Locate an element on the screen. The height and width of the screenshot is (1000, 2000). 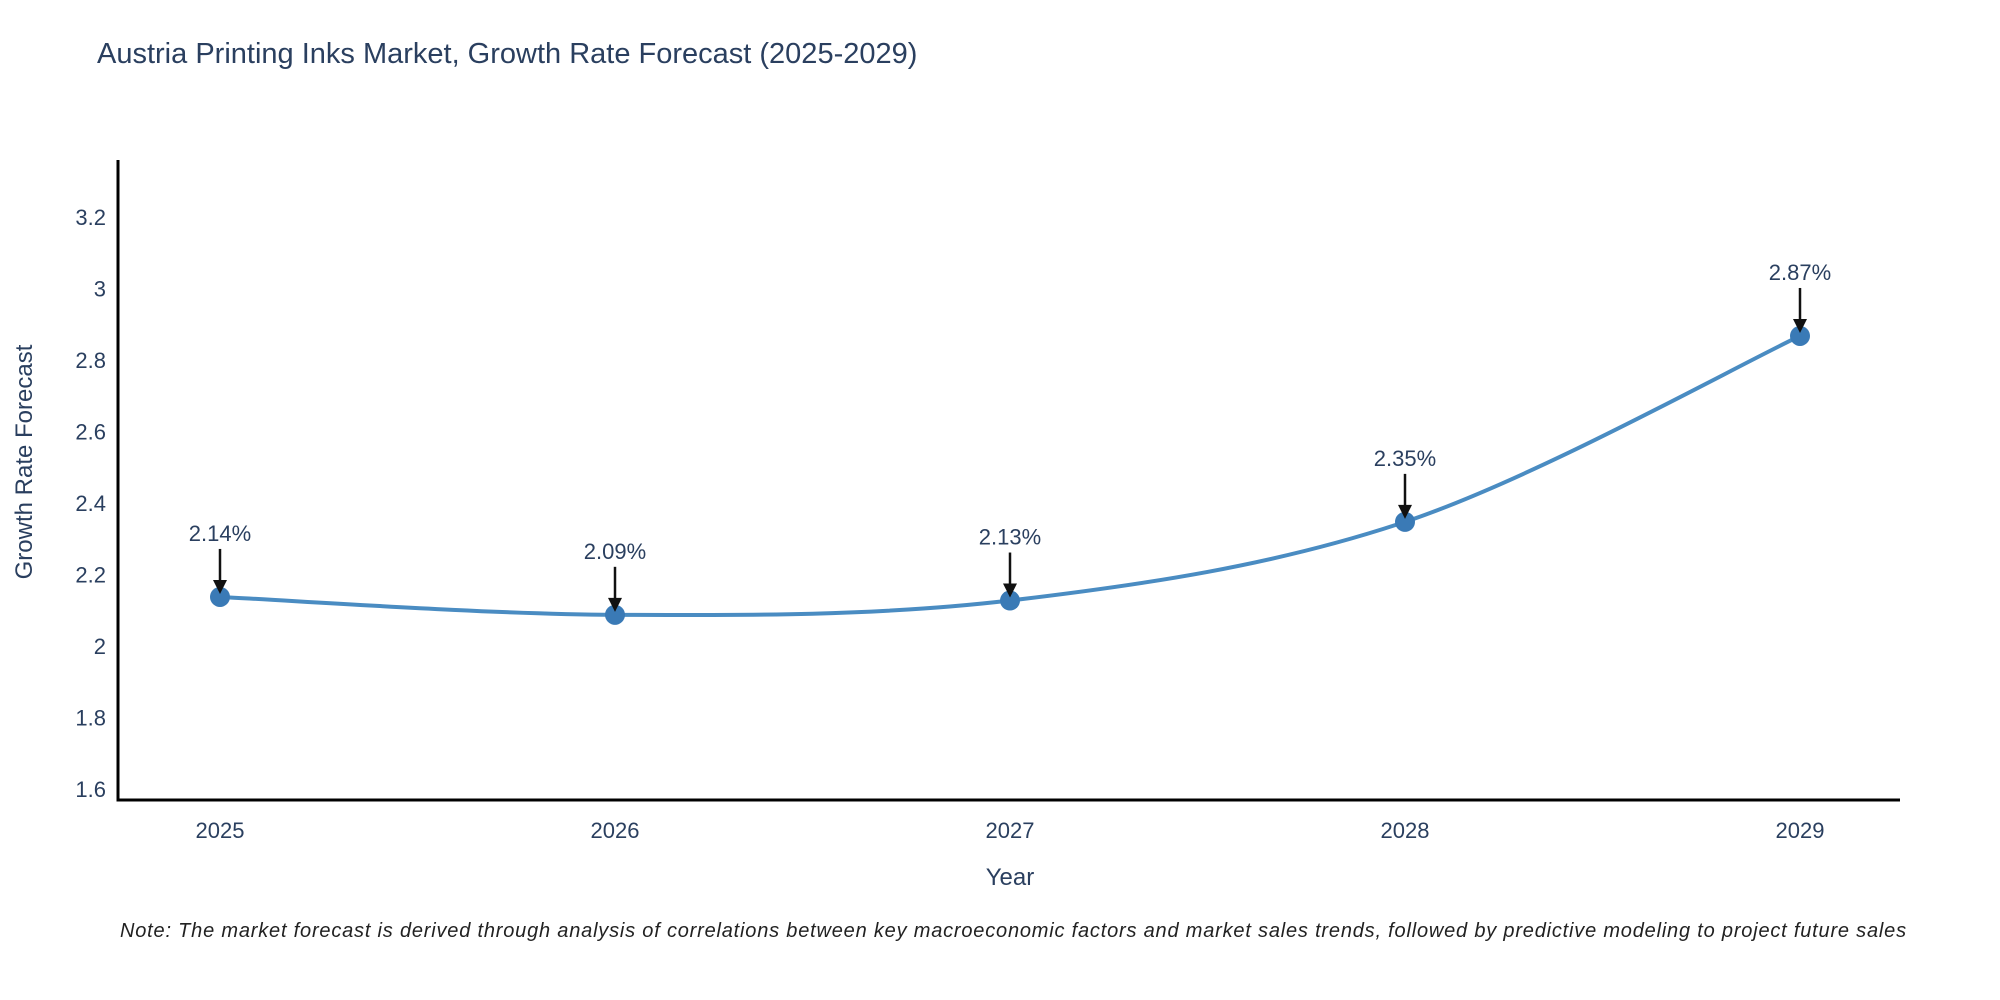
data-label: 2.35% is located at coordinates (1405, 458).